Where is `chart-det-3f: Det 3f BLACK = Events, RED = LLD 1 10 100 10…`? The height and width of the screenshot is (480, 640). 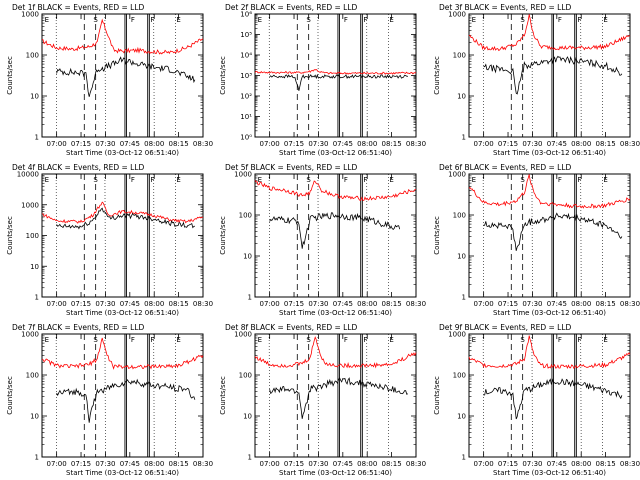 chart-det-3f: Det 3f BLACK = Events, RED = LLD 1 10 100 10… is located at coordinates (533, 80).